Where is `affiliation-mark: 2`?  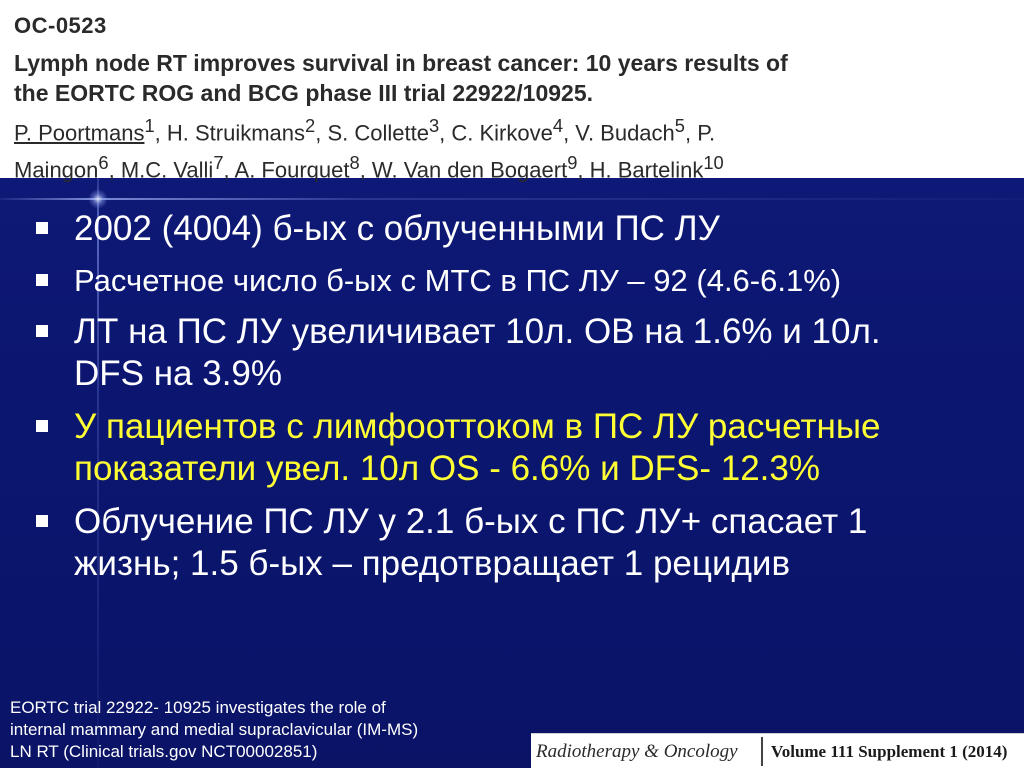 affiliation-mark: 2 is located at coordinates (310, 125).